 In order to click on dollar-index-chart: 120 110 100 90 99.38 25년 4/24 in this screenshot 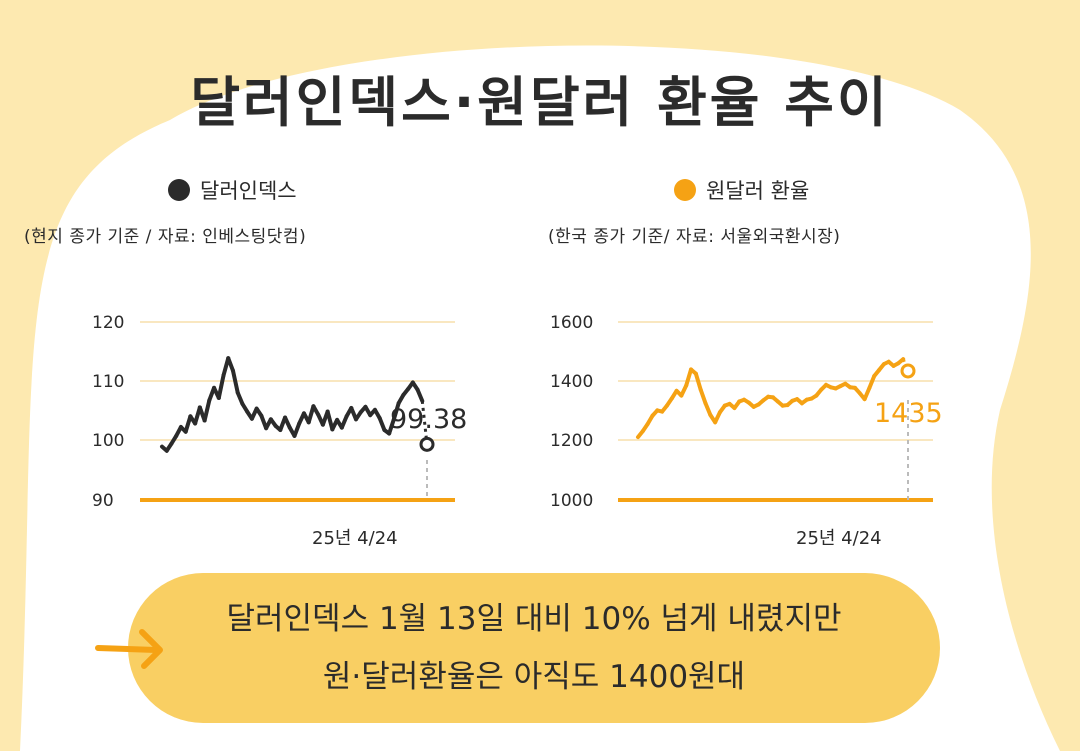, I will do `click(279, 431)`.